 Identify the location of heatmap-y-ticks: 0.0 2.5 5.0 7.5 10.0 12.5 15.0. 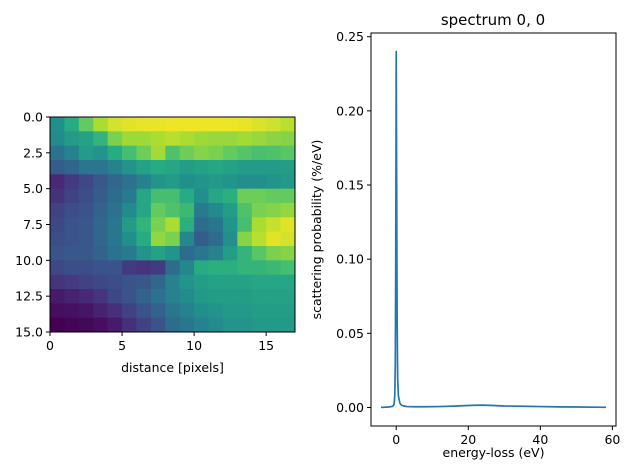
(32, 225).